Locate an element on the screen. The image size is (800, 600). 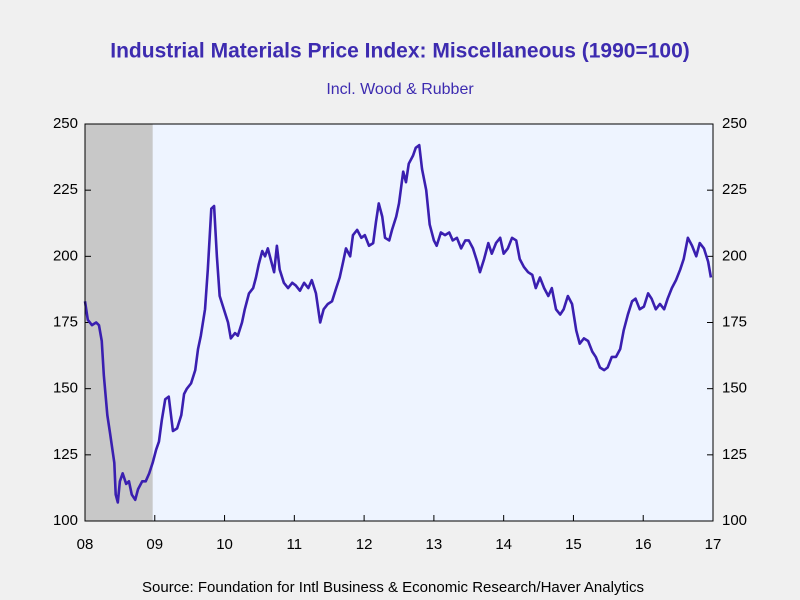
y2-tick-label: 175 is located at coordinates (734, 321).